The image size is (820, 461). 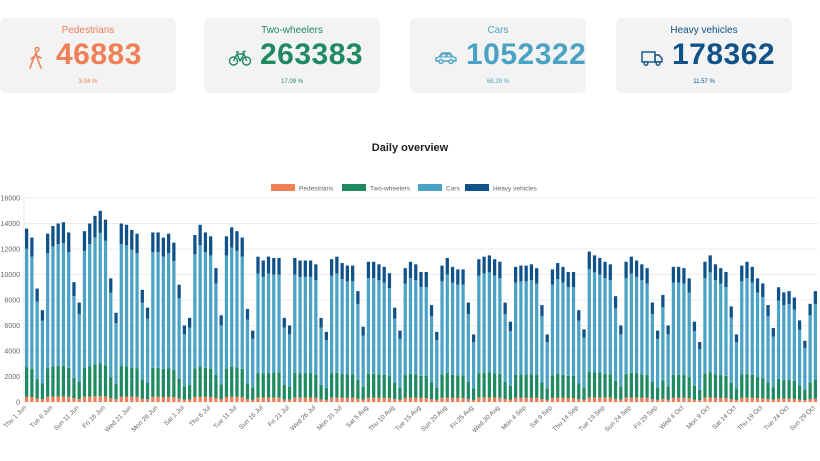 I want to click on x-tick-label: Fri 21 Jul, so click(x=279, y=416).